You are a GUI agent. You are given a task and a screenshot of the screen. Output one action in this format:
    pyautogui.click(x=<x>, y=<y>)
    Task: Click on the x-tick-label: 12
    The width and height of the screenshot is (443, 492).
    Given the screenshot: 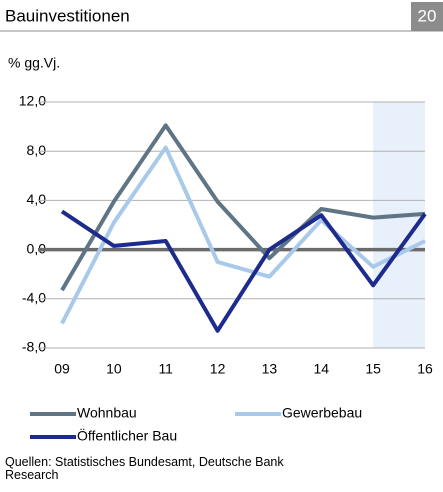 What is the action you would take?
    pyautogui.click(x=218, y=369)
    